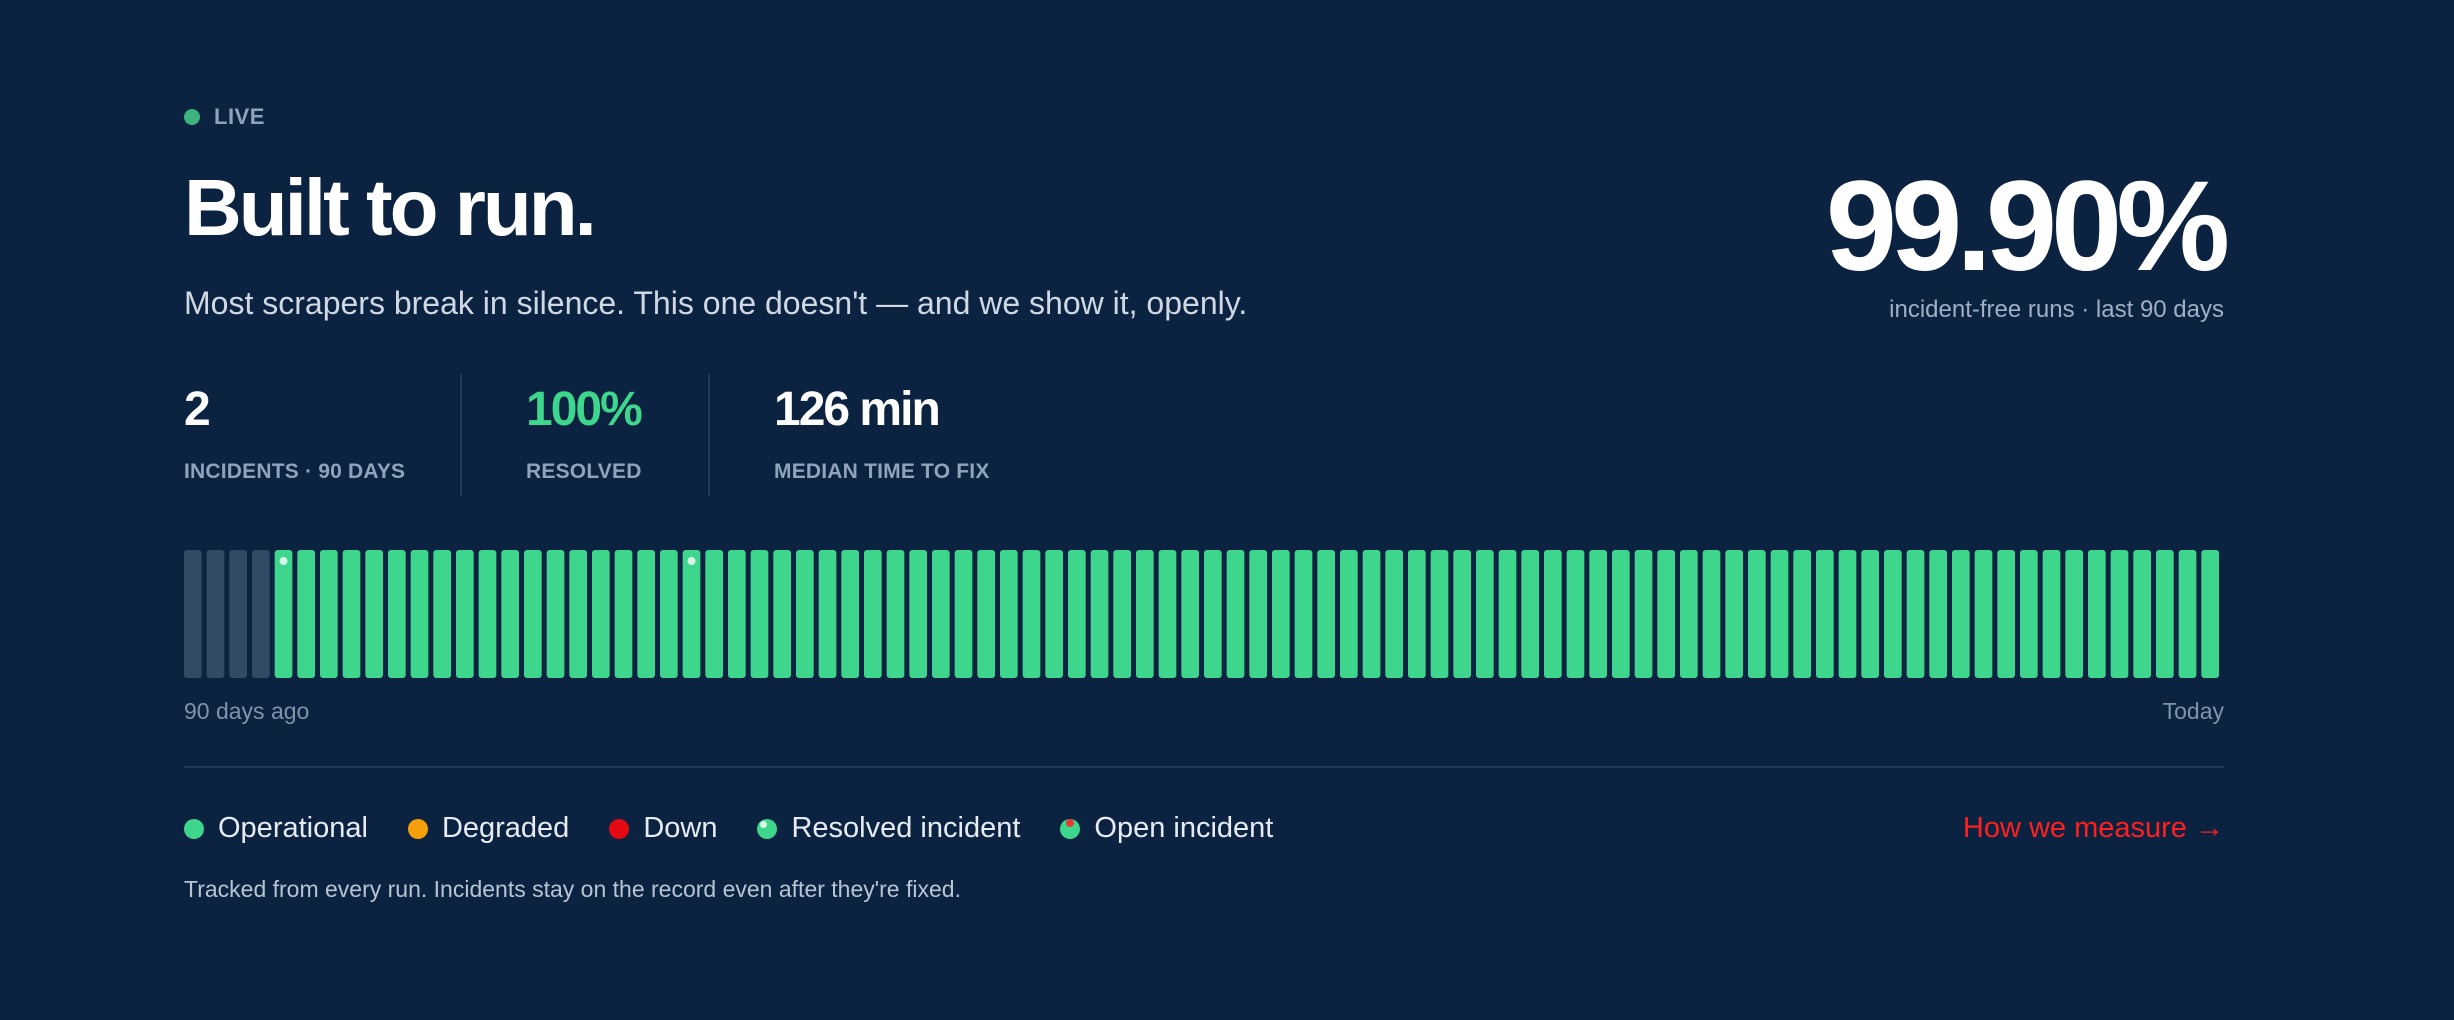  What do you see at coordinates (2093, 828) in the screenshot?
I see `how-we-measure-link: How we measure →` at bounding box center [2093, 828].